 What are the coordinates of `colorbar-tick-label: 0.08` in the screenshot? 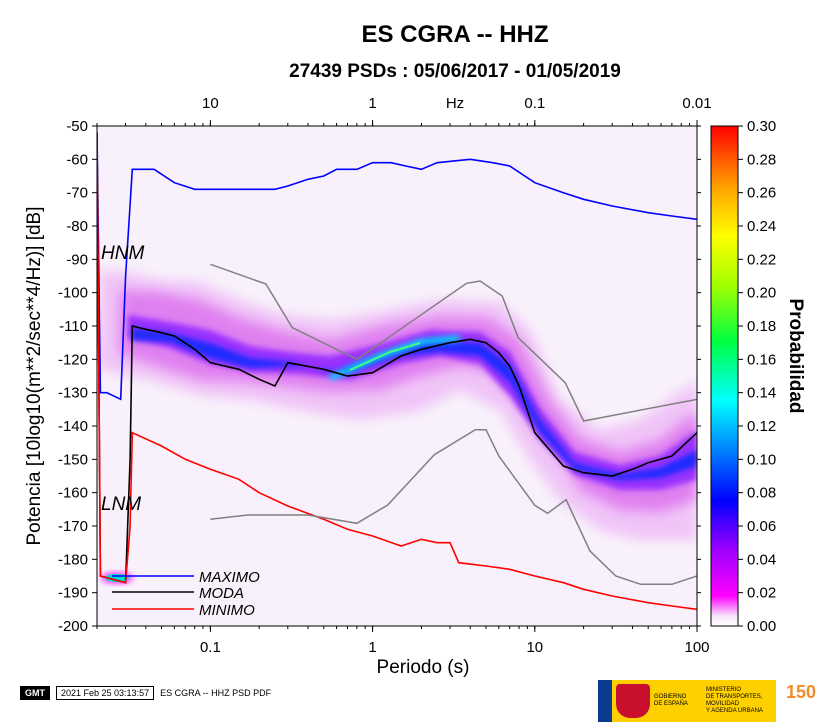 It's located at (761, 493).